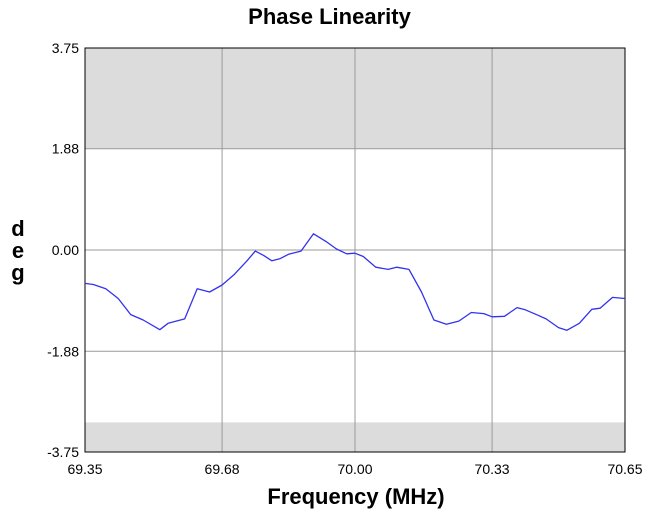 The image size is (659, 518). I want to click on y-axis-label-letter: d, so click(18, 228).